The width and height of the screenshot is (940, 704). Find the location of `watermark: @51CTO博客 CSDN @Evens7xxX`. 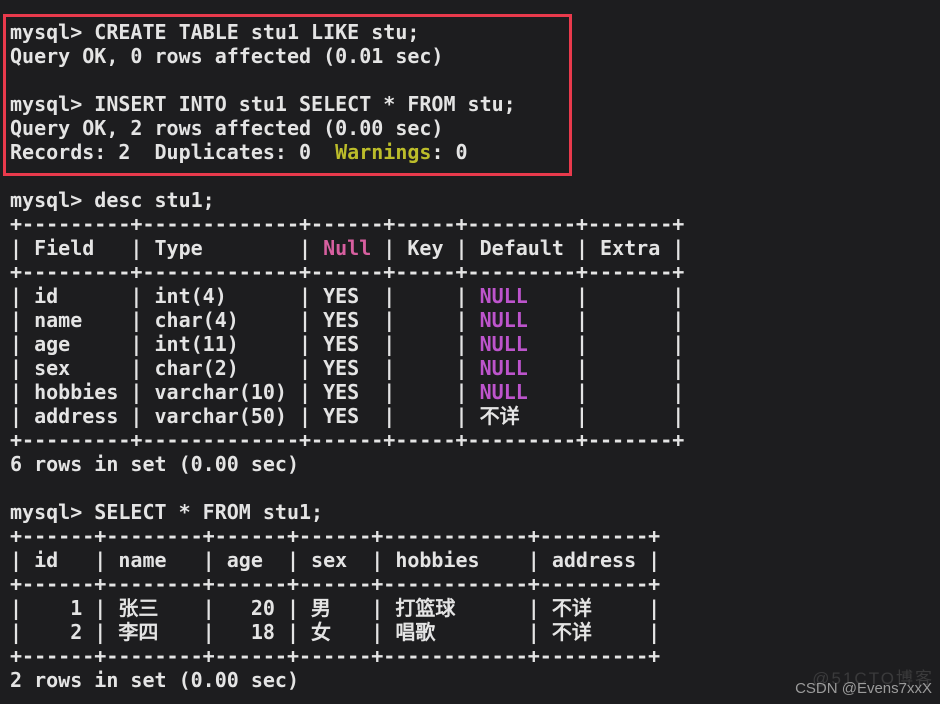

watermark: @51CTO博客 CSDN @Evens7xxX is located at coordinates (863, 683).